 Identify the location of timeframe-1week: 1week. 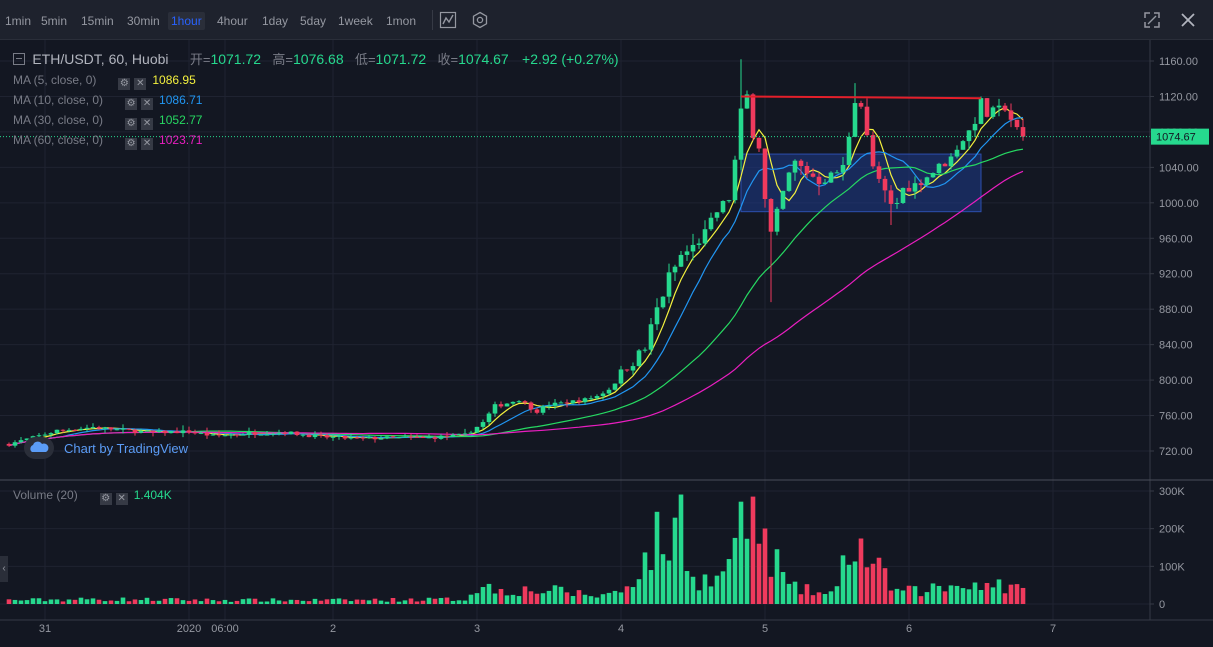
(355, 21).